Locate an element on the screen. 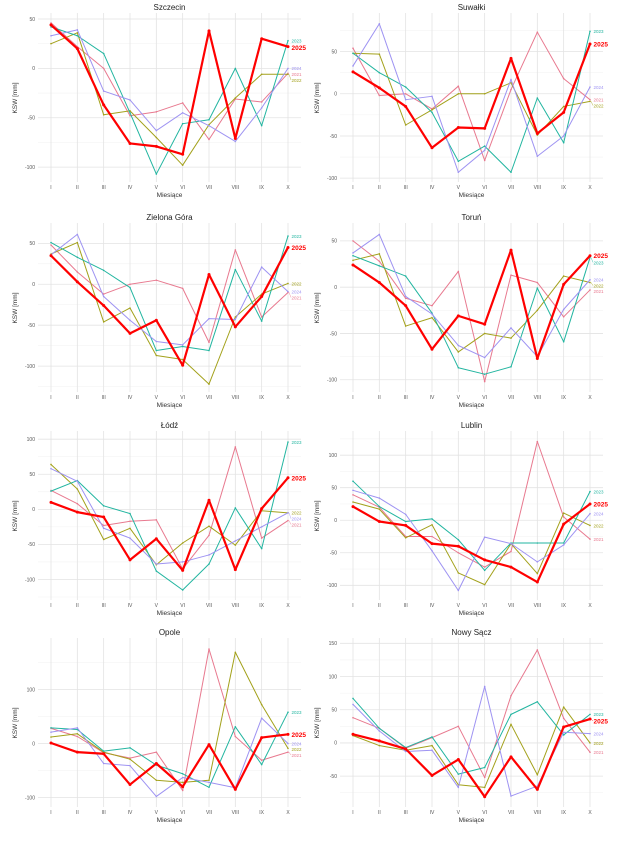 Image resolution: width=625 pixels, height=849 pixels. panel-title: Toruń is located at coordinates (471, 217).